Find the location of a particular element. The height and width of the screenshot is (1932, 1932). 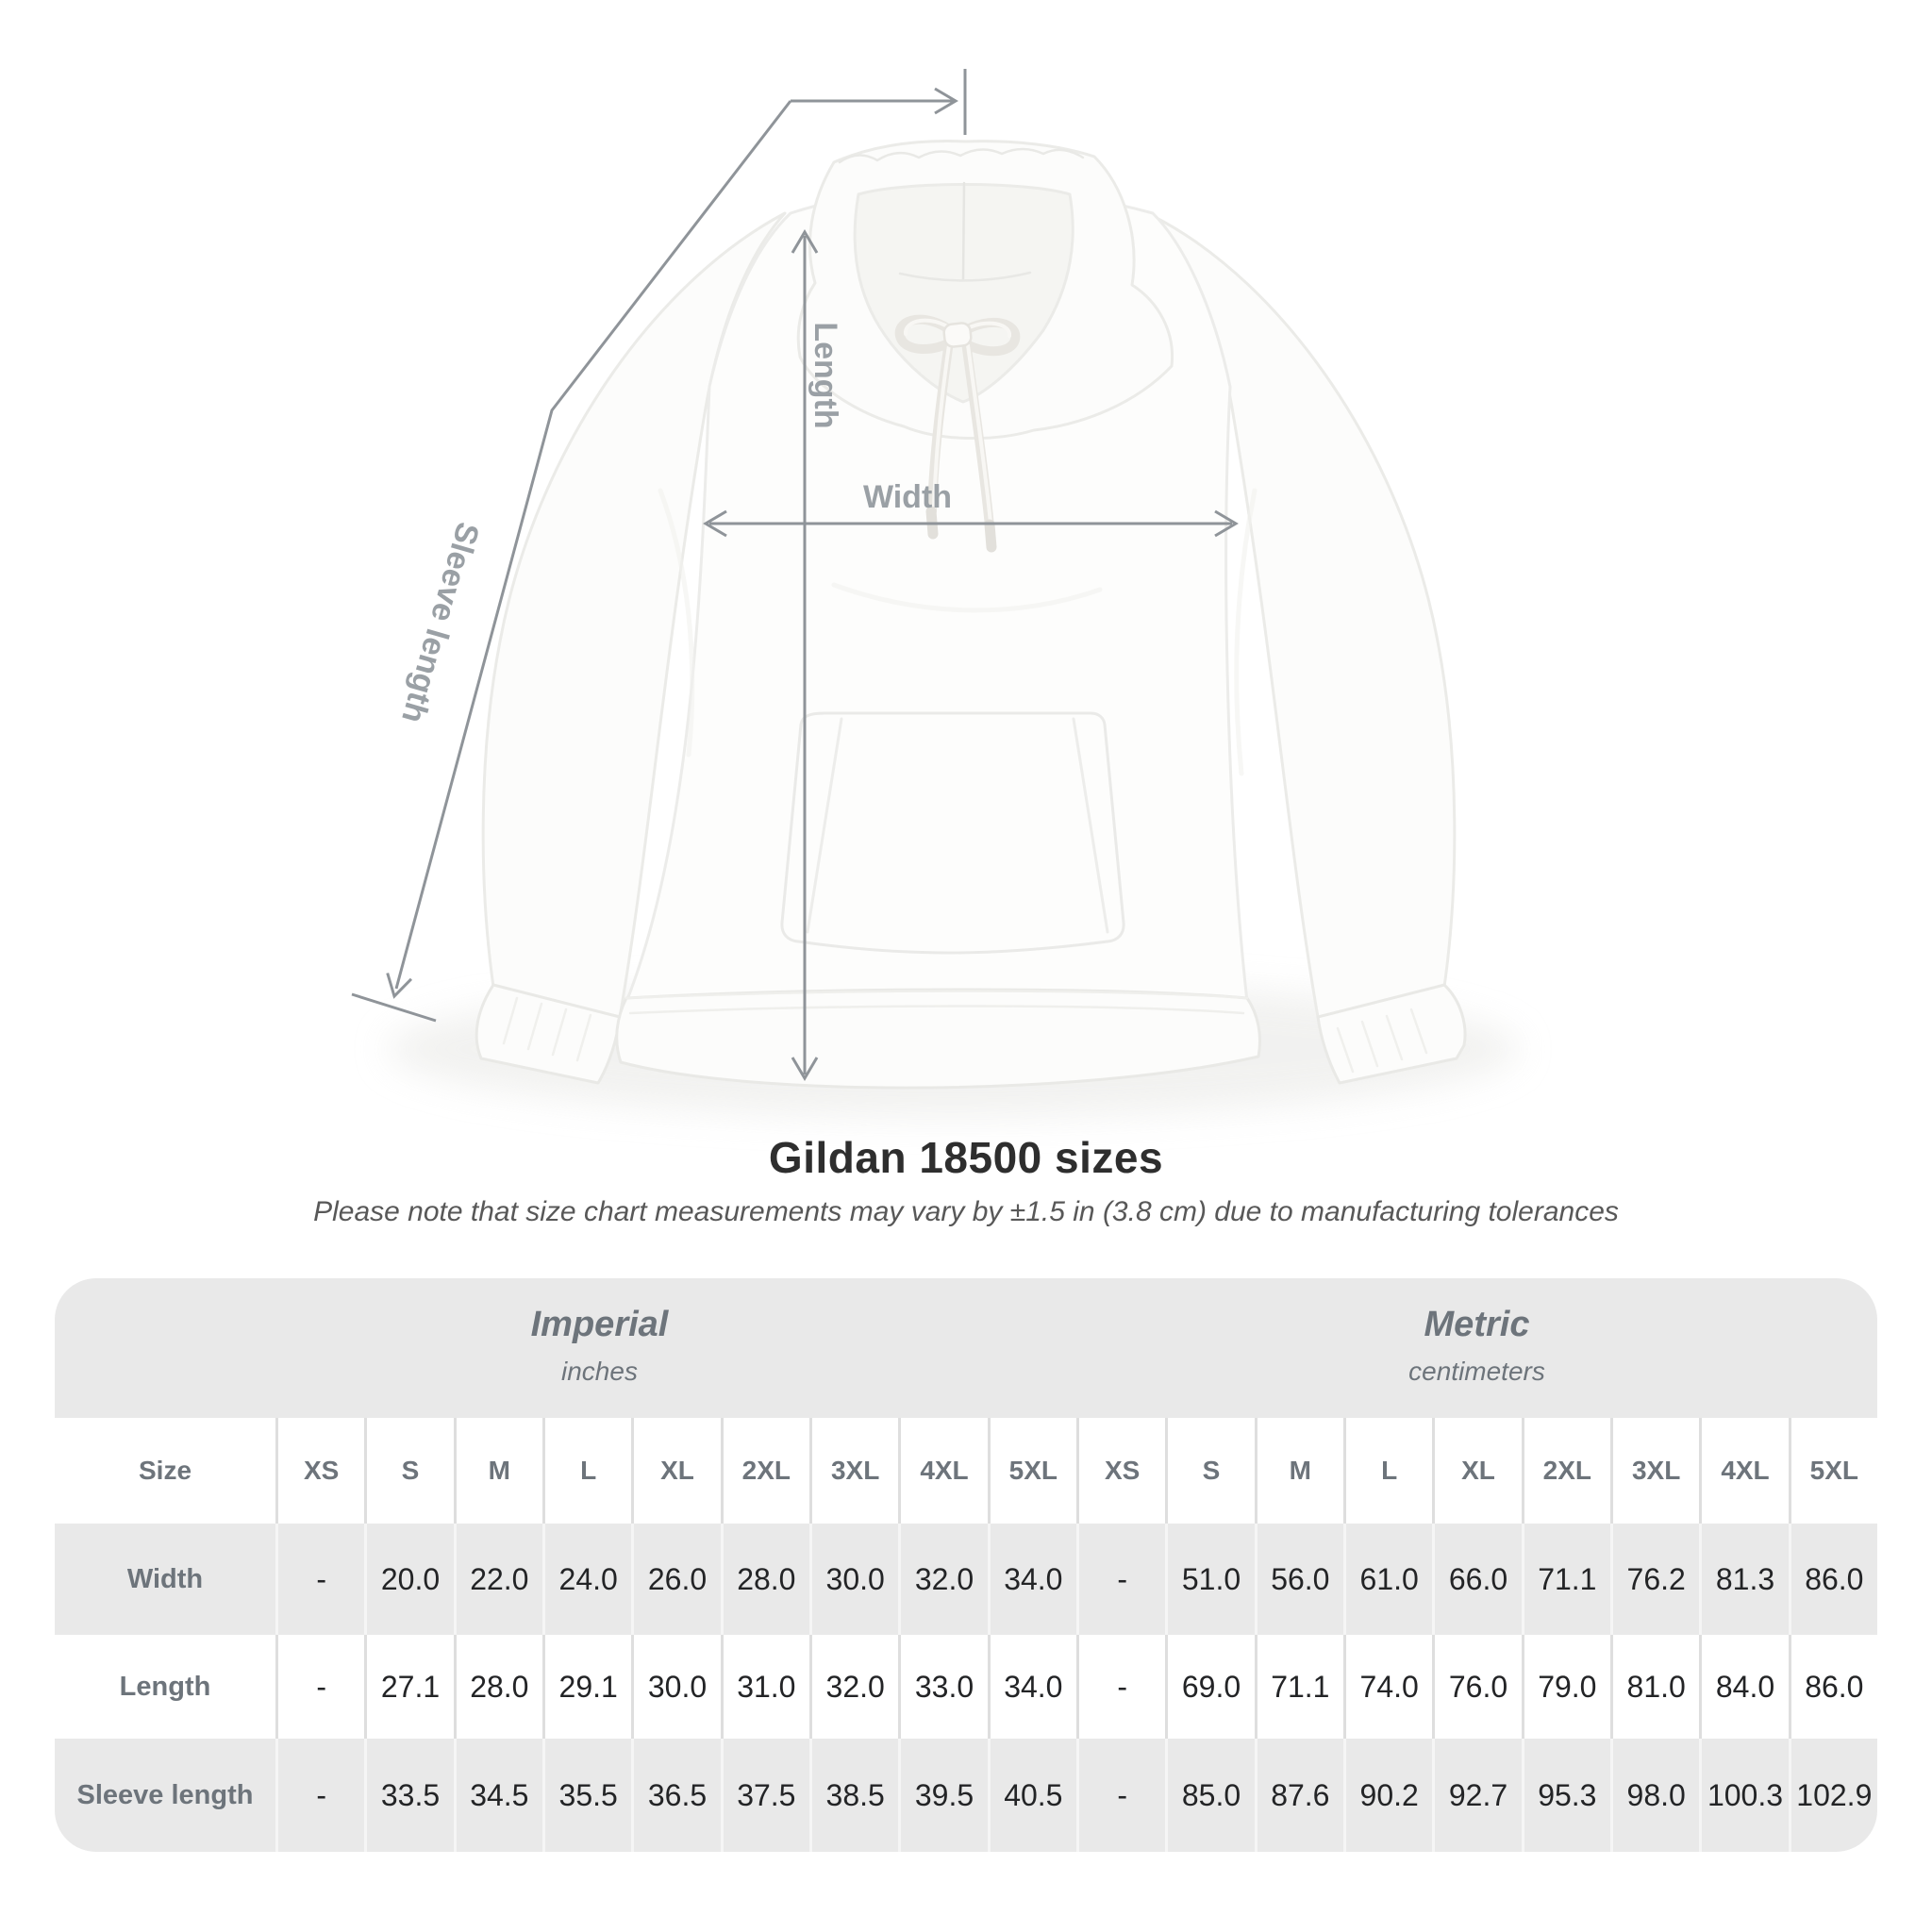

header-metric-s: S is located at coordinates (1210, 1471).